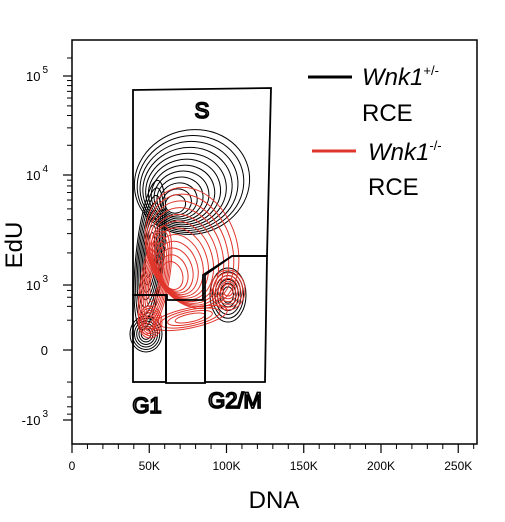 This screenshot has width=505, height=522. I want to click on gate-g2m, so click(236, 319).